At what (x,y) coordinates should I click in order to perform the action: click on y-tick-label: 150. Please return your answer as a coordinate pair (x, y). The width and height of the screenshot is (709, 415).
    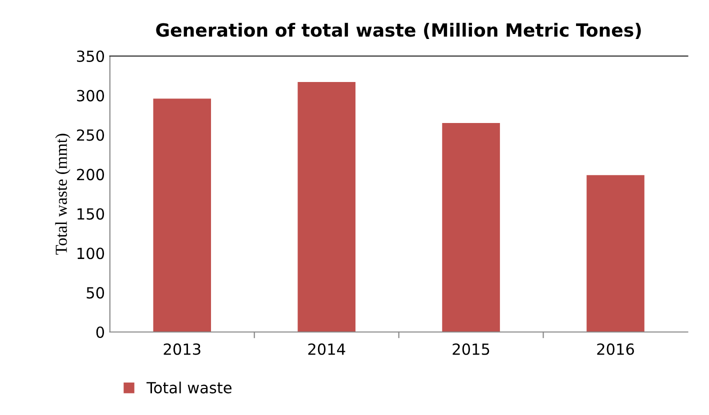
    Looking at the image, I should click on (91, 214).